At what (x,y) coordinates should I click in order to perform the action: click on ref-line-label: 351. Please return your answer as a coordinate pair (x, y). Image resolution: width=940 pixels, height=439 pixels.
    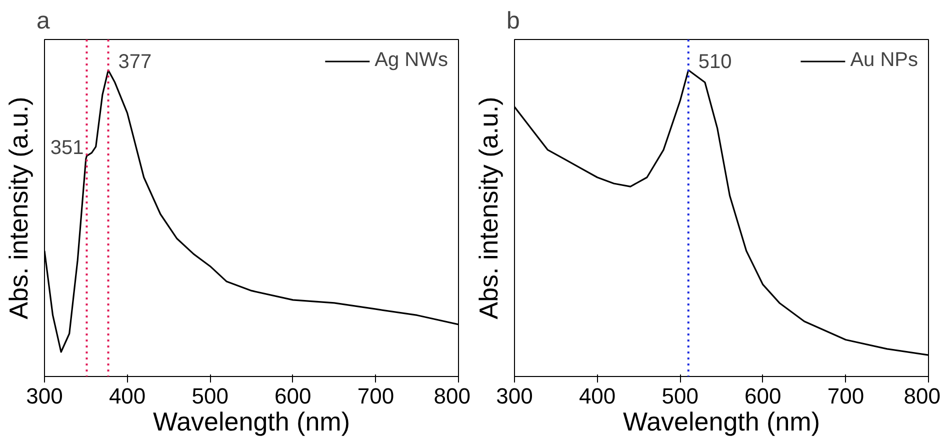
    Looking at the image, I should click on (67, 147).